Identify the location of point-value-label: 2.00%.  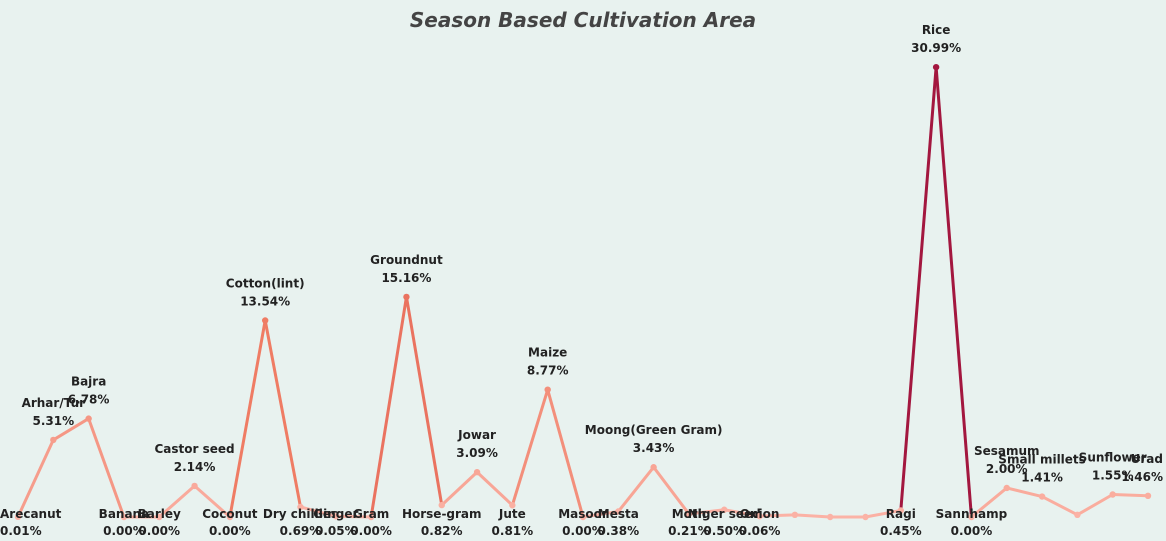
(1007, 469).